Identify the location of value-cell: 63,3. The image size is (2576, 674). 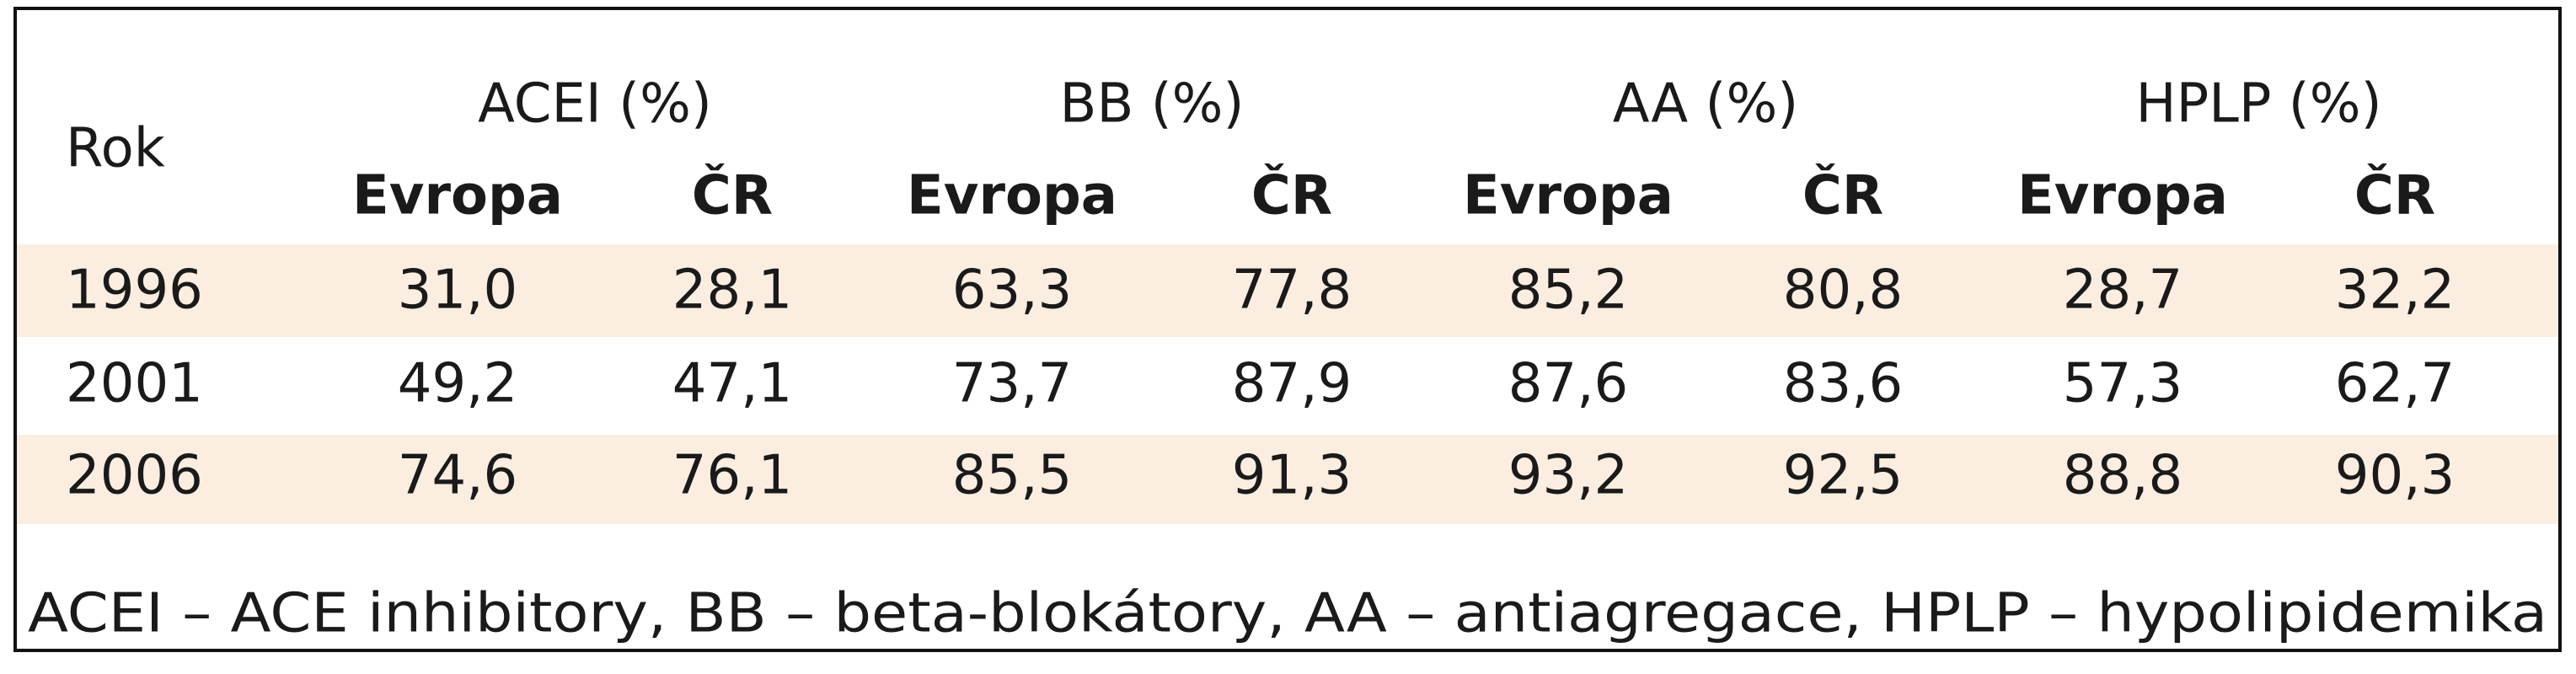
(1013, 290).